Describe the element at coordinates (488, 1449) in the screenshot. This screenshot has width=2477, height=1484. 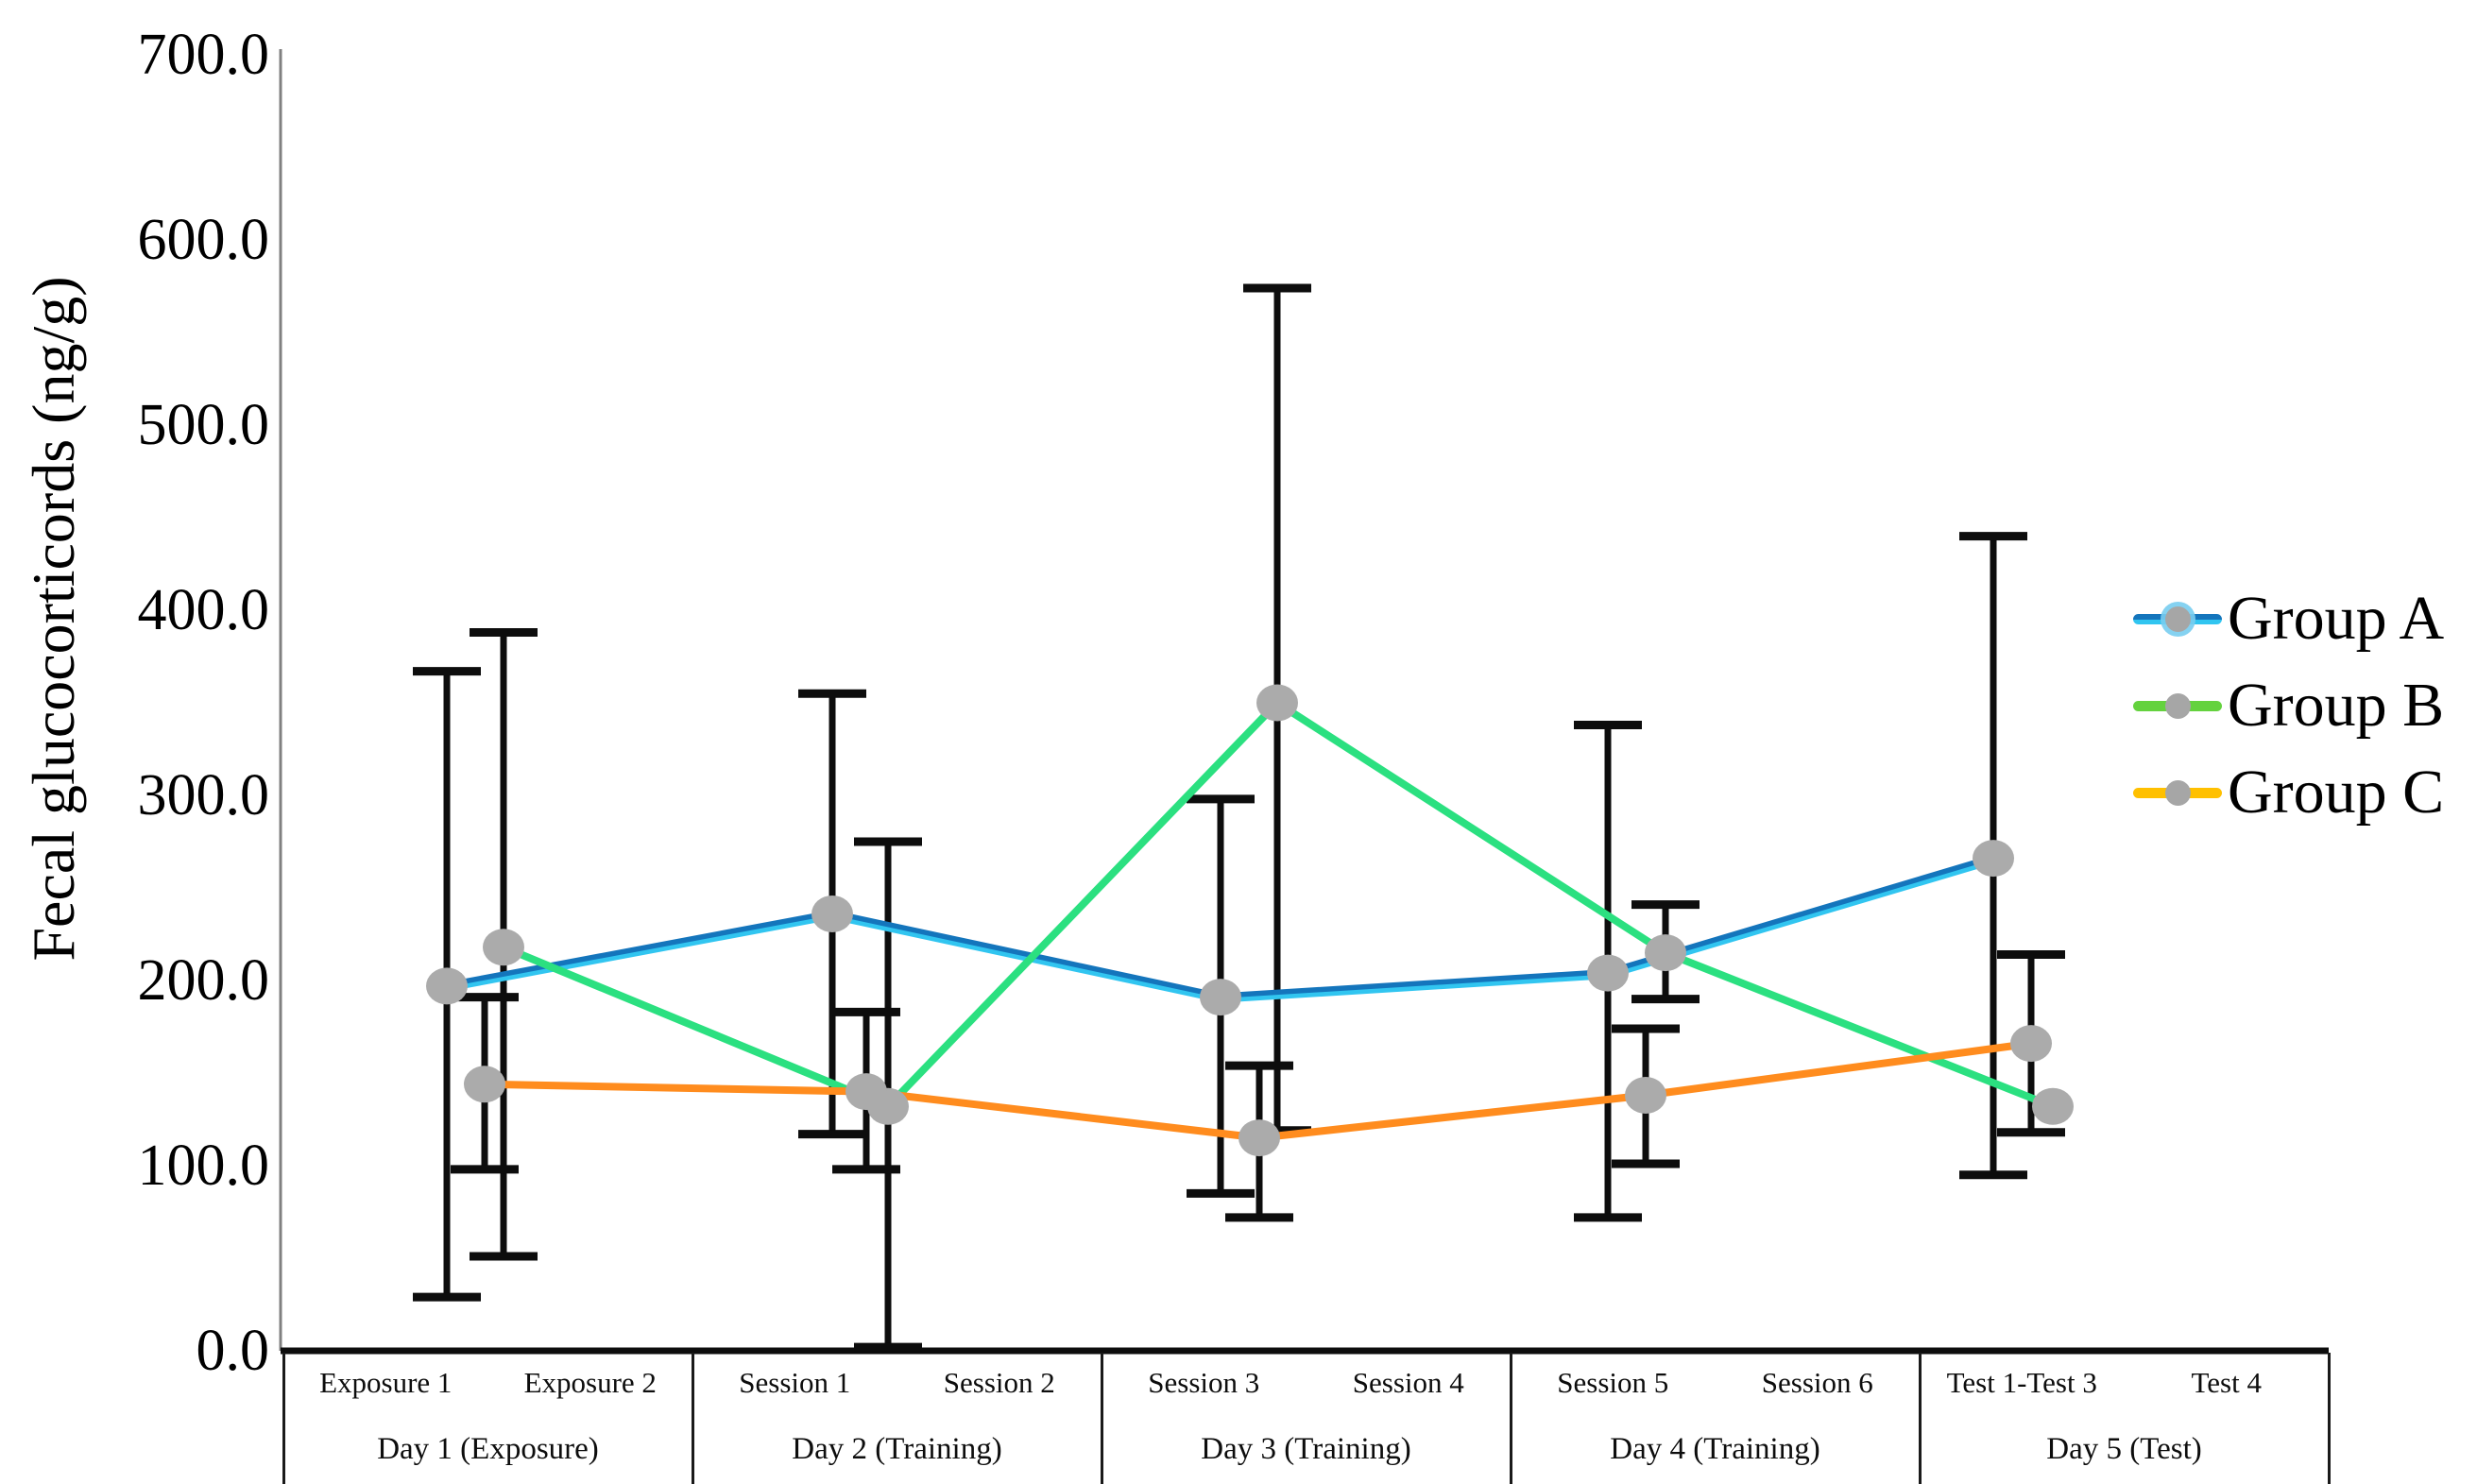
I see `day-label: Day 1 (Exposure)` at that location.